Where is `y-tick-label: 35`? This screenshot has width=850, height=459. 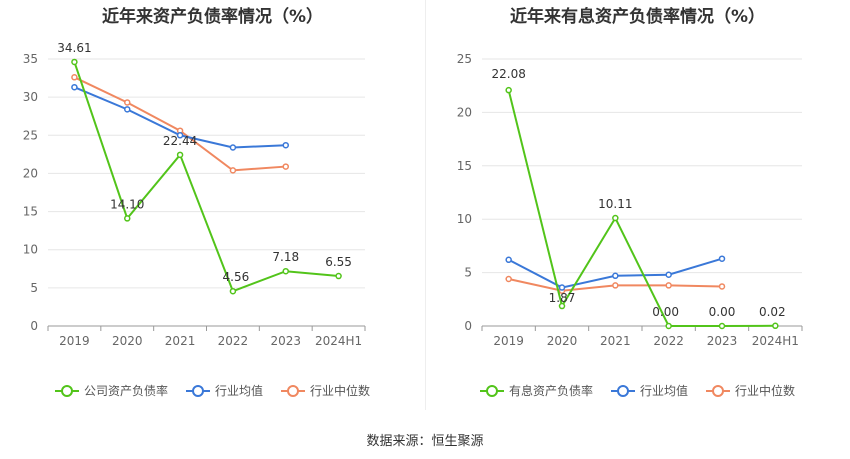 y-tick-label: 35 is located at coordinates (30, 59).